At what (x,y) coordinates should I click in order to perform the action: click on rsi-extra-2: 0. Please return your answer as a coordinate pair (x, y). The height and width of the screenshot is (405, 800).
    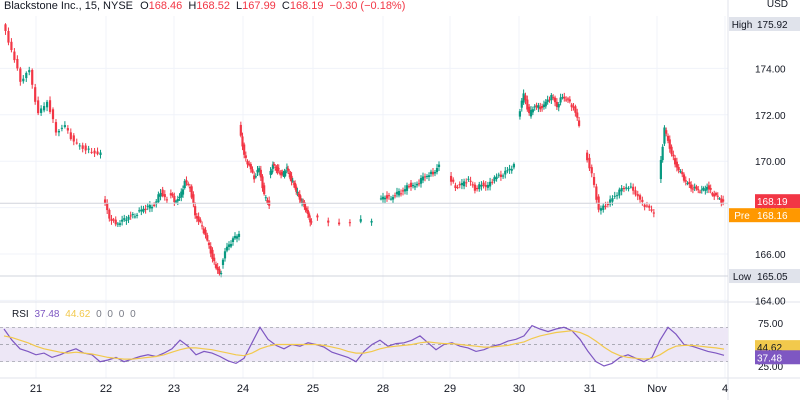
    Looking at the image, I should click on (121, 314).